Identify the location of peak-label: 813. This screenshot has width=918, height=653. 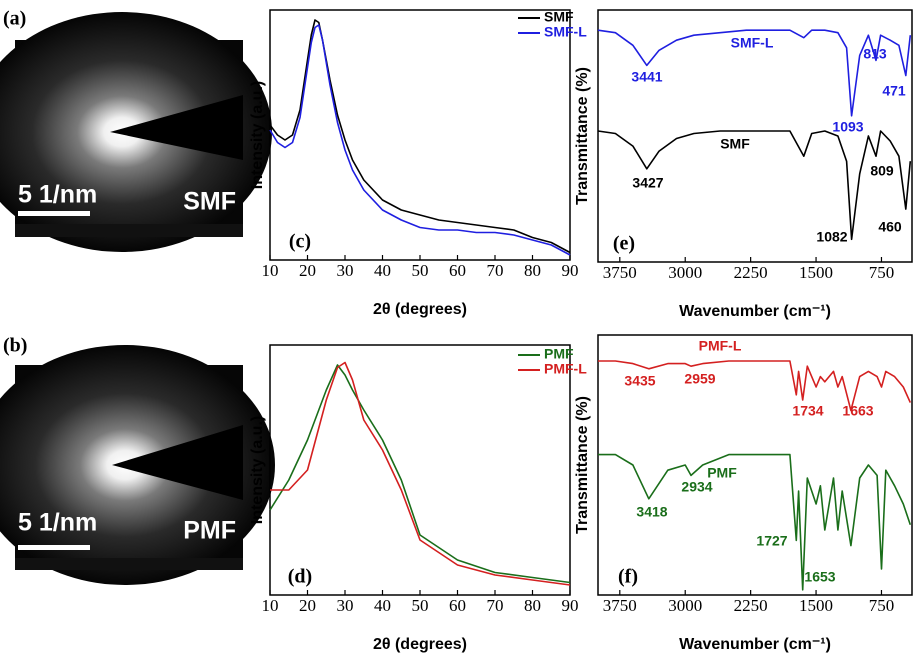
(875, 54).